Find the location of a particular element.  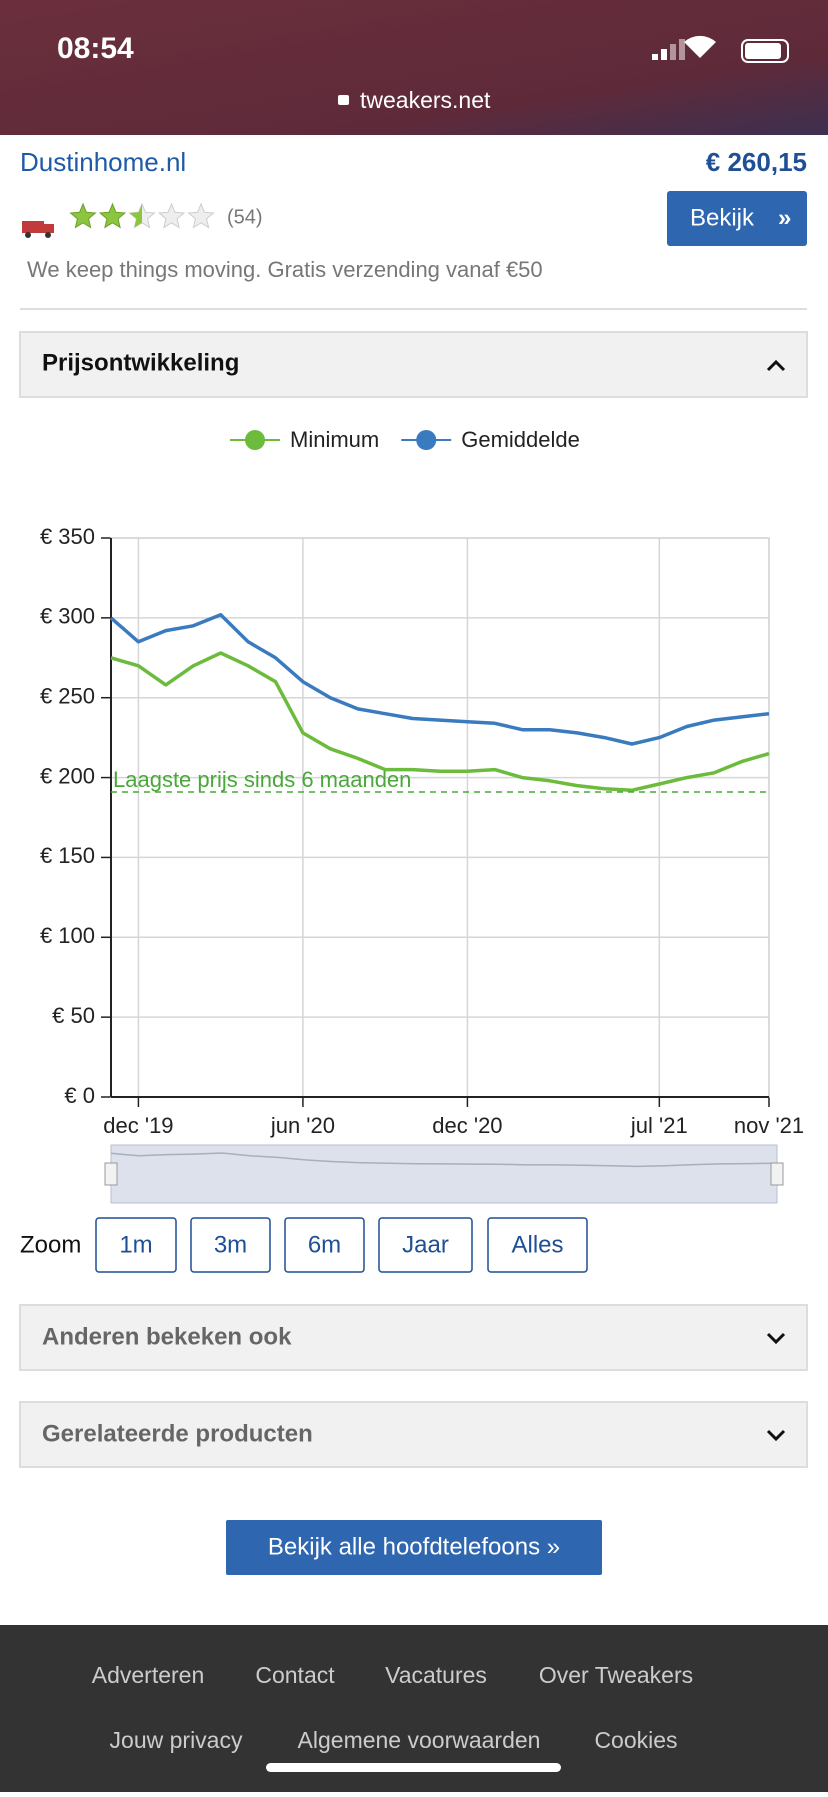

legend-label: Gemiddelde is located at coordinates (520, 439).